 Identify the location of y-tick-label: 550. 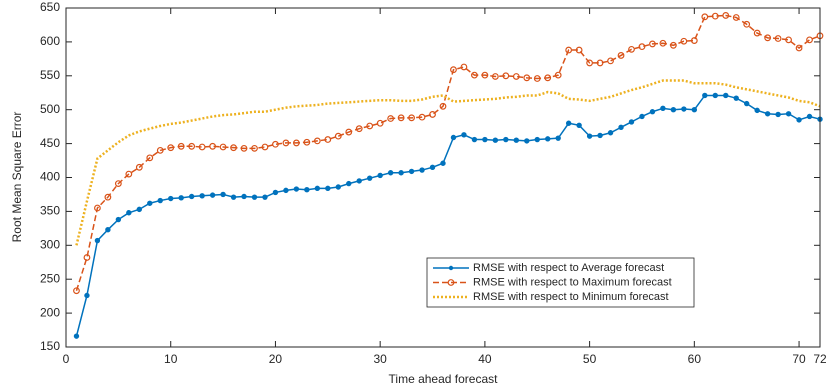
(50, 75).